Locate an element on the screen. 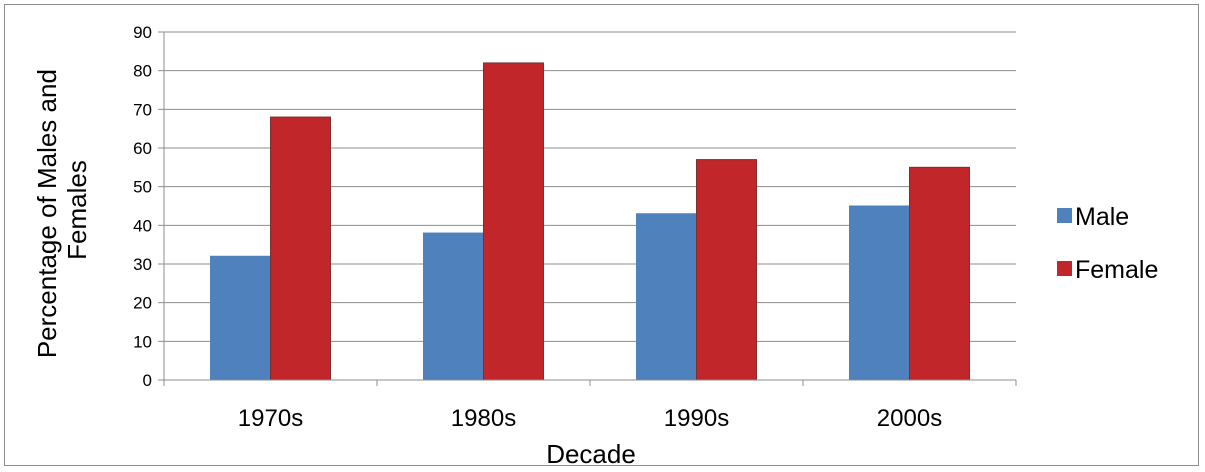  y-tick-label: 90 is located at coordinates (142, 32).